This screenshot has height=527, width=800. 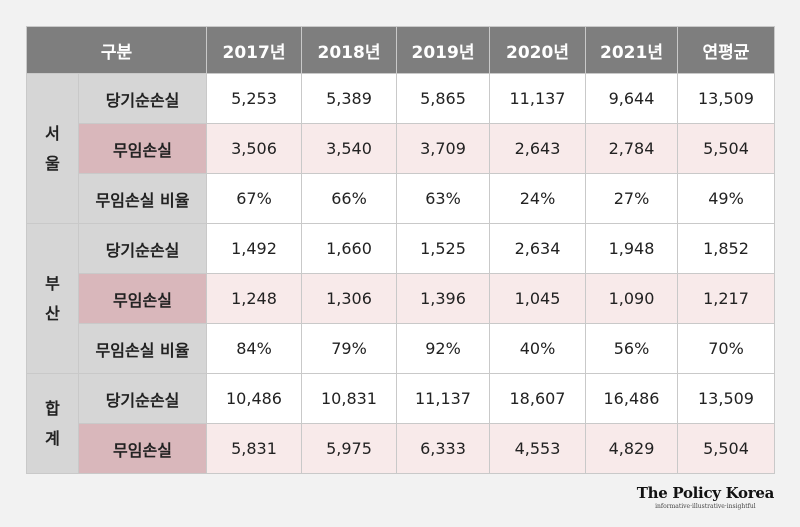 I want to click on table-cell: 1,492, so click(x=254, y=248).